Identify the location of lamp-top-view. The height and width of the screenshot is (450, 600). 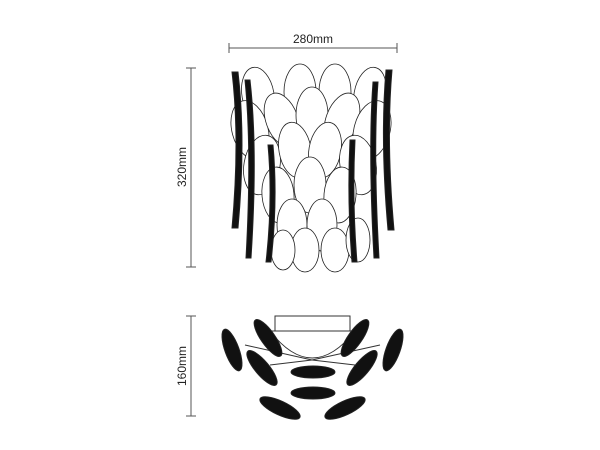
(312, 367).